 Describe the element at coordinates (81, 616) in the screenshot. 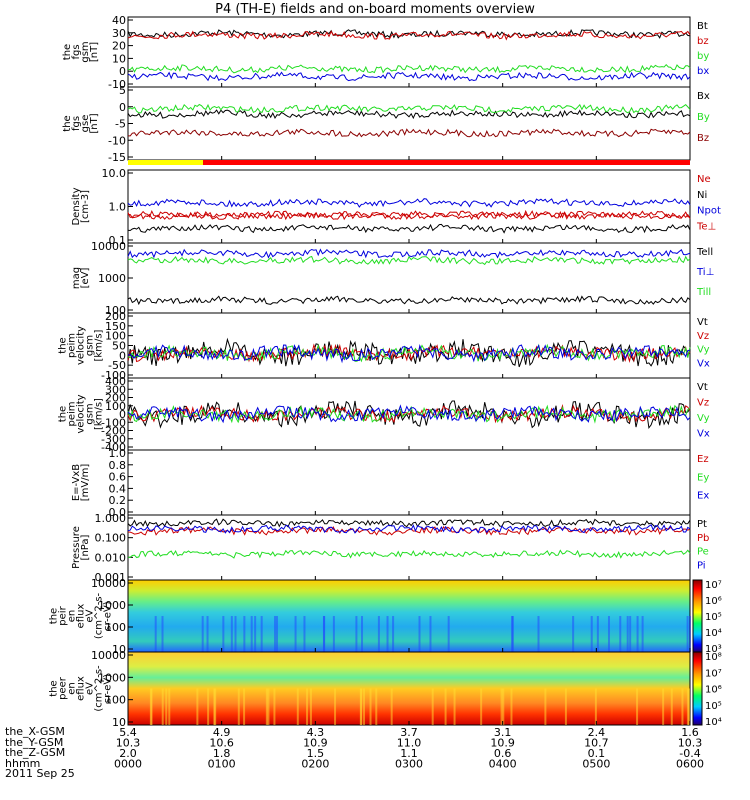

I see `y-axis-label: eflux` at that location.